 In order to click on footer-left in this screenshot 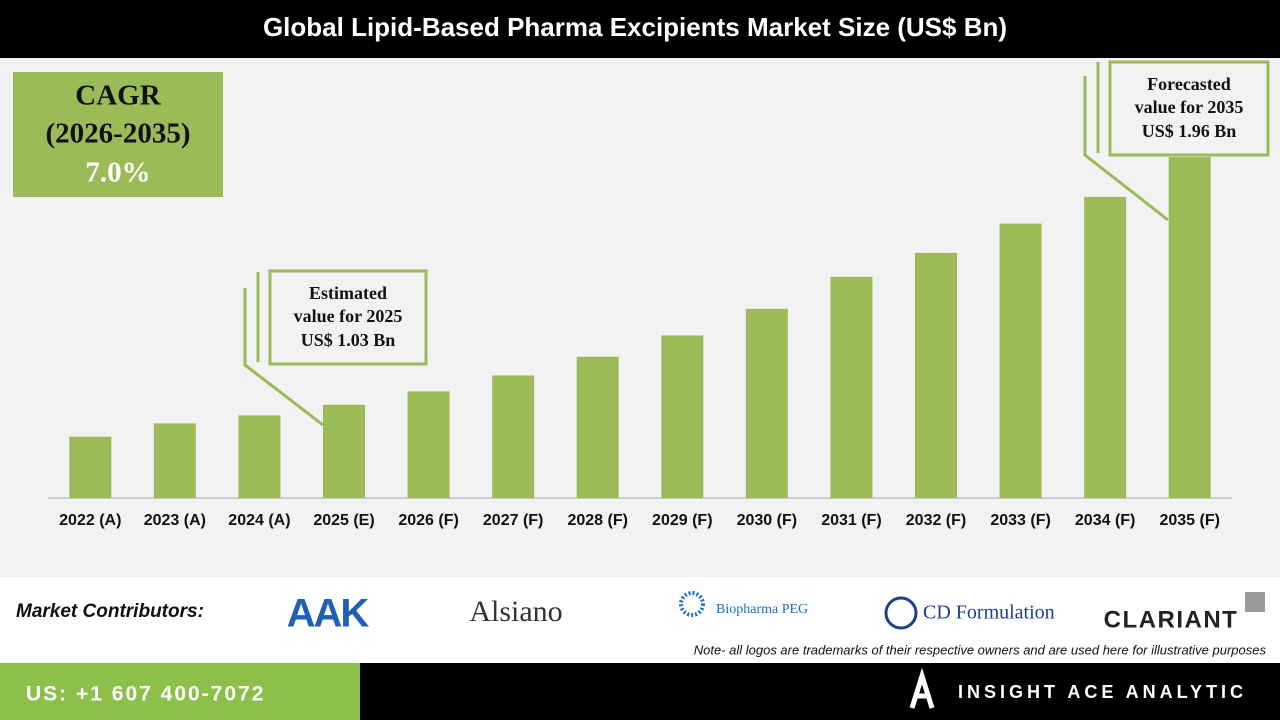, I will do `click(180, 691)`.